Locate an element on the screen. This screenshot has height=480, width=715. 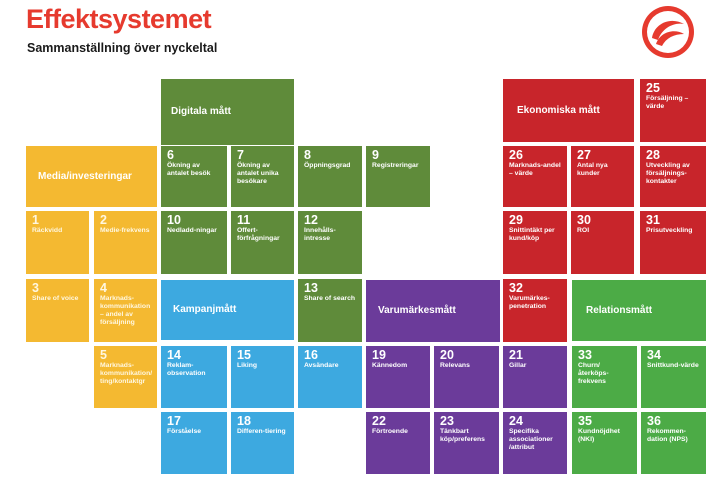
metric-tile-16: 16 Avsändare is located at coordinates (330, 377).